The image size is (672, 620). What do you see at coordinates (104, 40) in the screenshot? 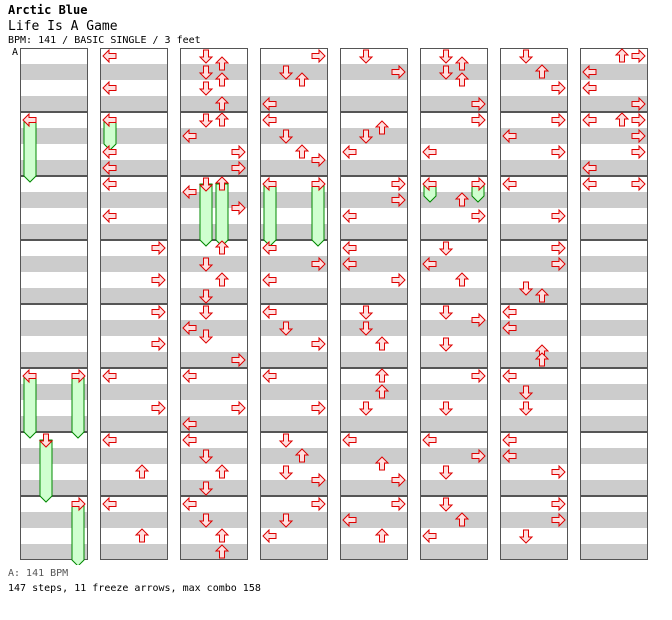
I see `chart-info: BPM: 141 / BASIC SINGLE / 3 feet` at bounding box center [104, 40].